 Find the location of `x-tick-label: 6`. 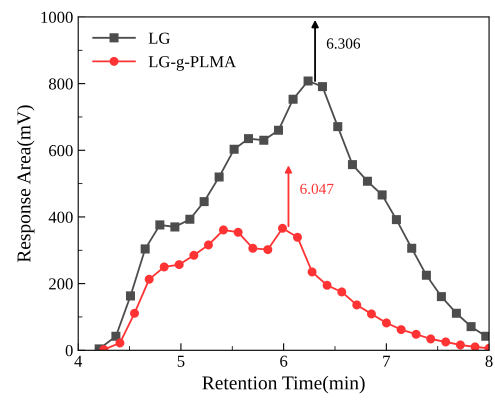

x-tick-label: 6 is located at coordinates (284, 361).